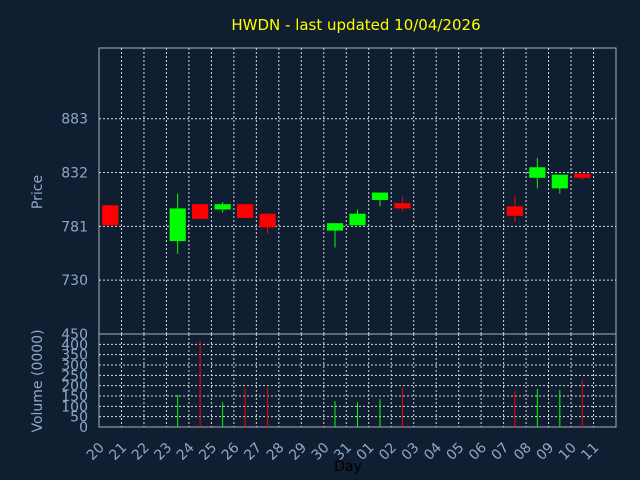 Image resolution: width=640 pixels, height=480 pixels. What do you see at coordinates (348, 467) in the screenshot?
I see `day-axis-label: Day` at bounding box center [348, 467].